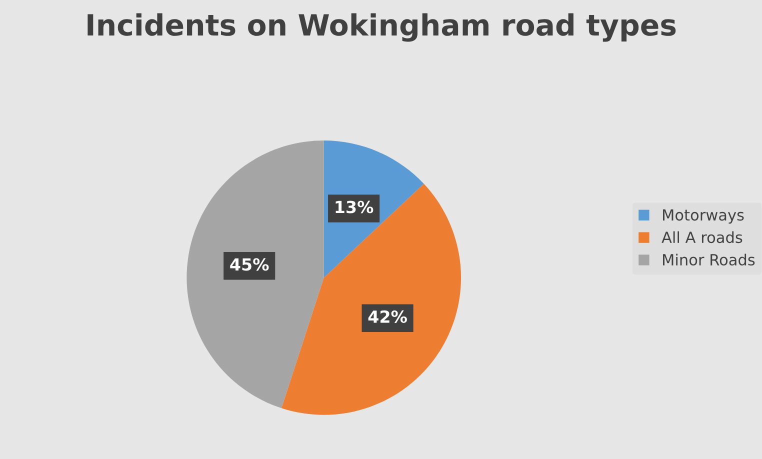  I want to click on data-label: 45%, so click(249, 264).